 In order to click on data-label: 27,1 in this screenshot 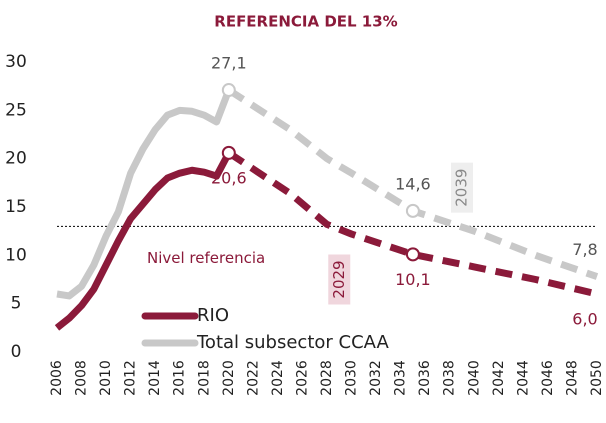, I will do `click(229, 63)`.